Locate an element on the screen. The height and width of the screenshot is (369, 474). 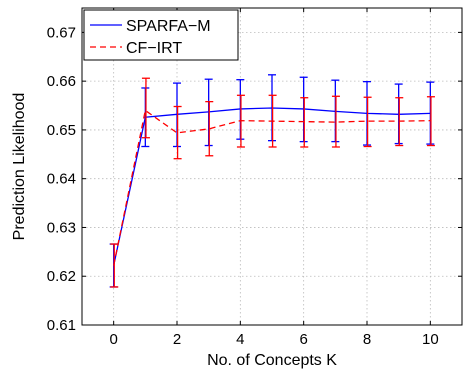
x-tick-label: 8 is located at coordinates (367, 339).